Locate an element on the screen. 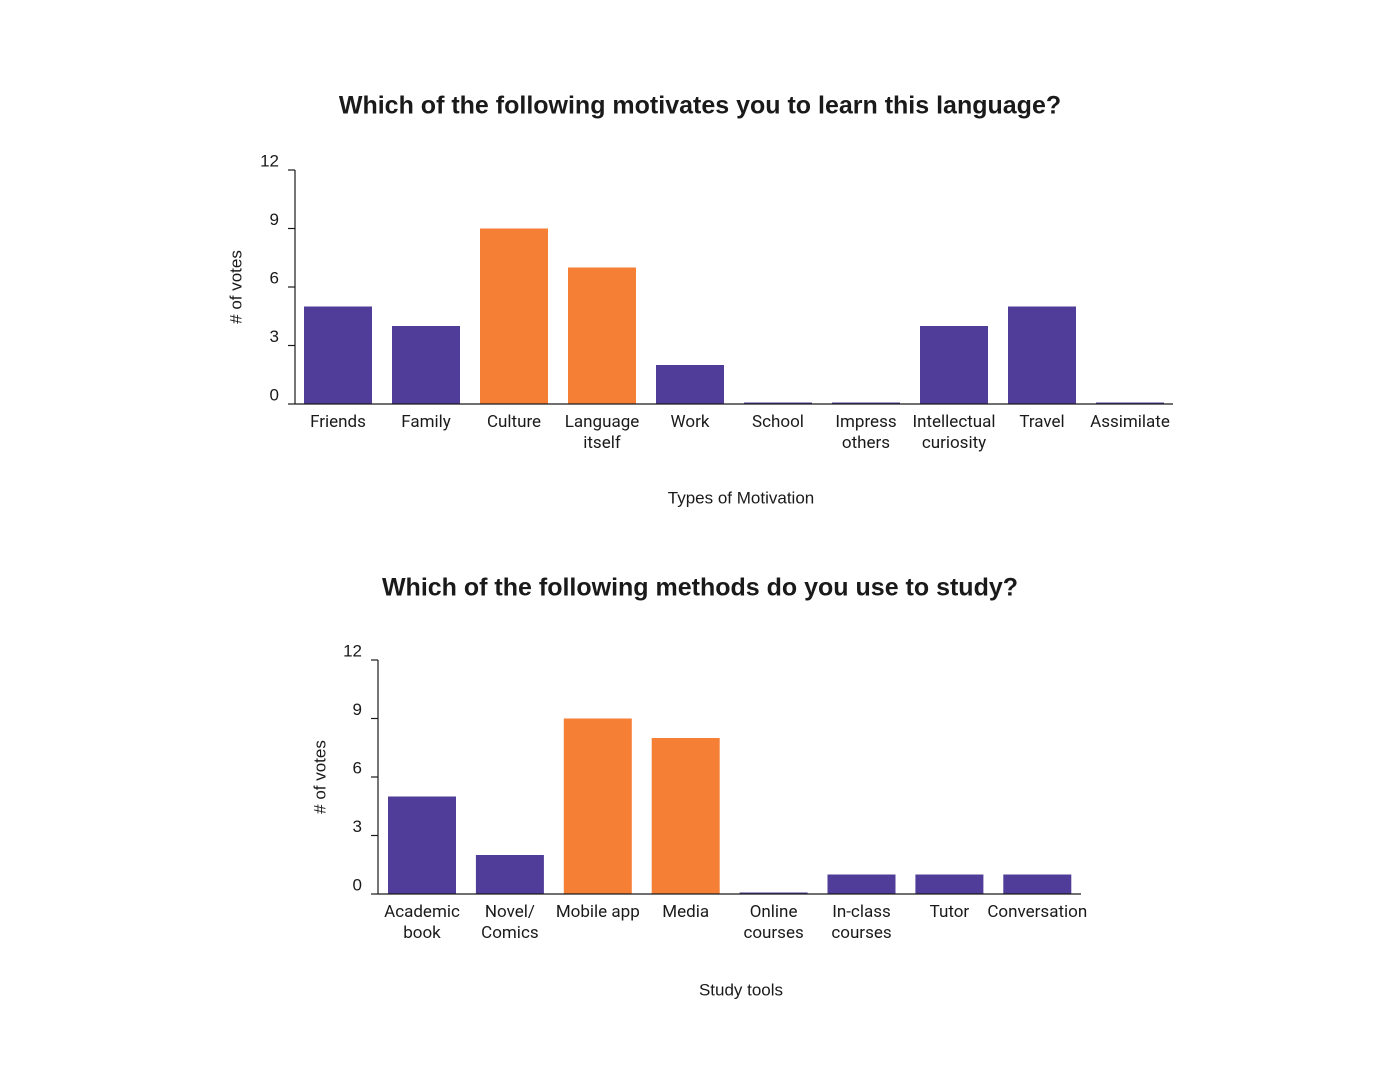 This screenshot has width=1400, height=1084. x-tick-label: Family is located at coordinates (426, 422).